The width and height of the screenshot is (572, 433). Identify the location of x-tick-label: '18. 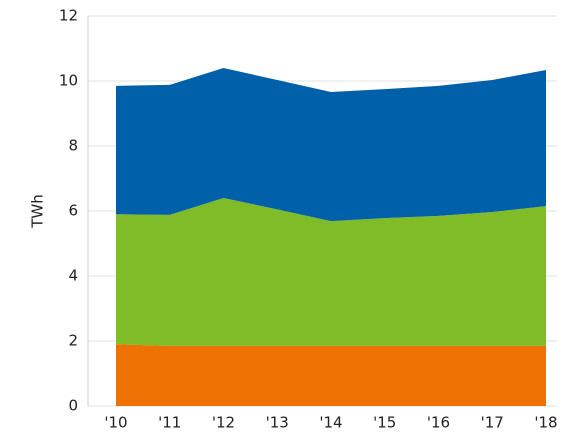
(545, 423).